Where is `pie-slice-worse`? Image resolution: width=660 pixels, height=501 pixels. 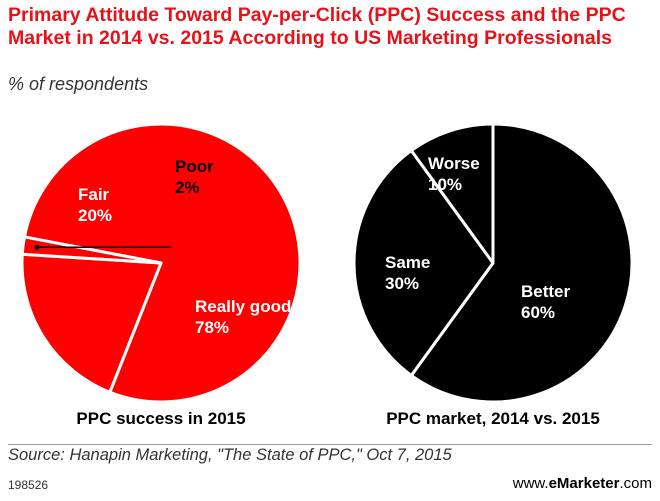 pie-slice-worse is located at coordinates (452, 193).